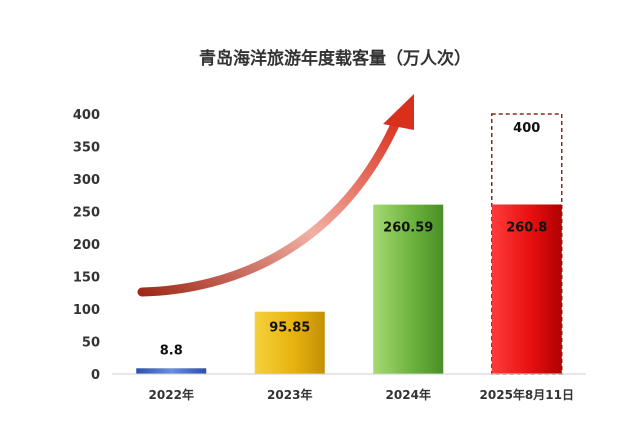  I want to click on chart-title: 青岛海洋旅游年度载客量（万人次）, so click(335, 58).